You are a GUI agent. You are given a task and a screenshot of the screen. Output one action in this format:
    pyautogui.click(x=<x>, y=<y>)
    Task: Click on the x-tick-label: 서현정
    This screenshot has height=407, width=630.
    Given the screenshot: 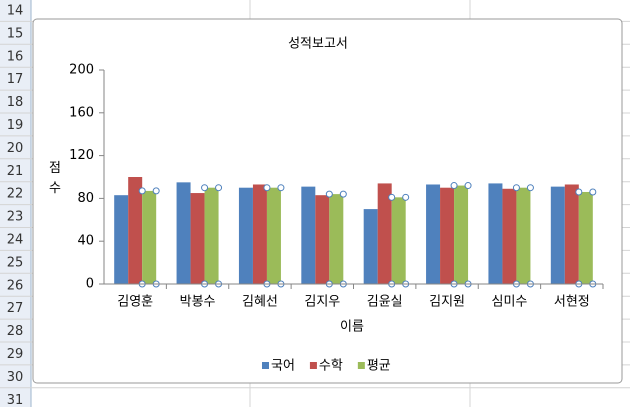 What is the action you would take?
    pyautogui.click(x=572, y=302)
    